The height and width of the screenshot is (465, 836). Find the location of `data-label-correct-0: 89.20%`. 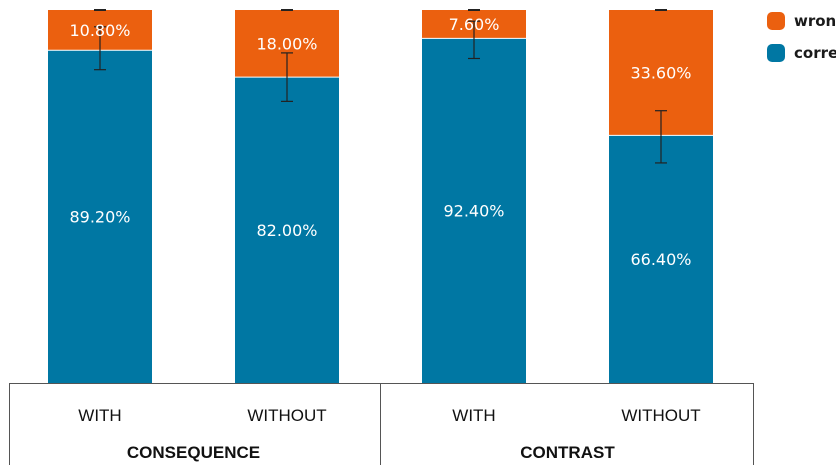

data-label-correct-0: 89.20% is located at coordinates (99, 217).